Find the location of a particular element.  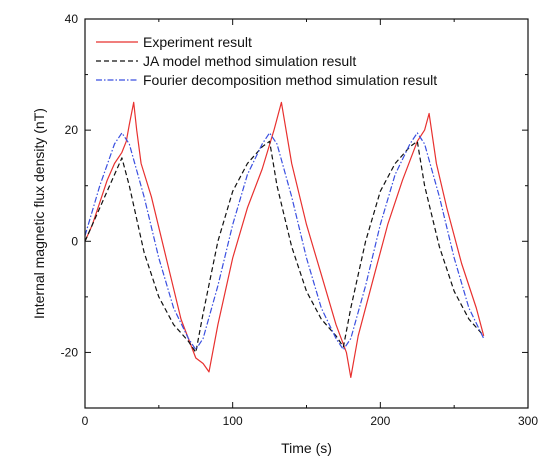

x-tick-label: 100 is located at coordinates (233, 421).